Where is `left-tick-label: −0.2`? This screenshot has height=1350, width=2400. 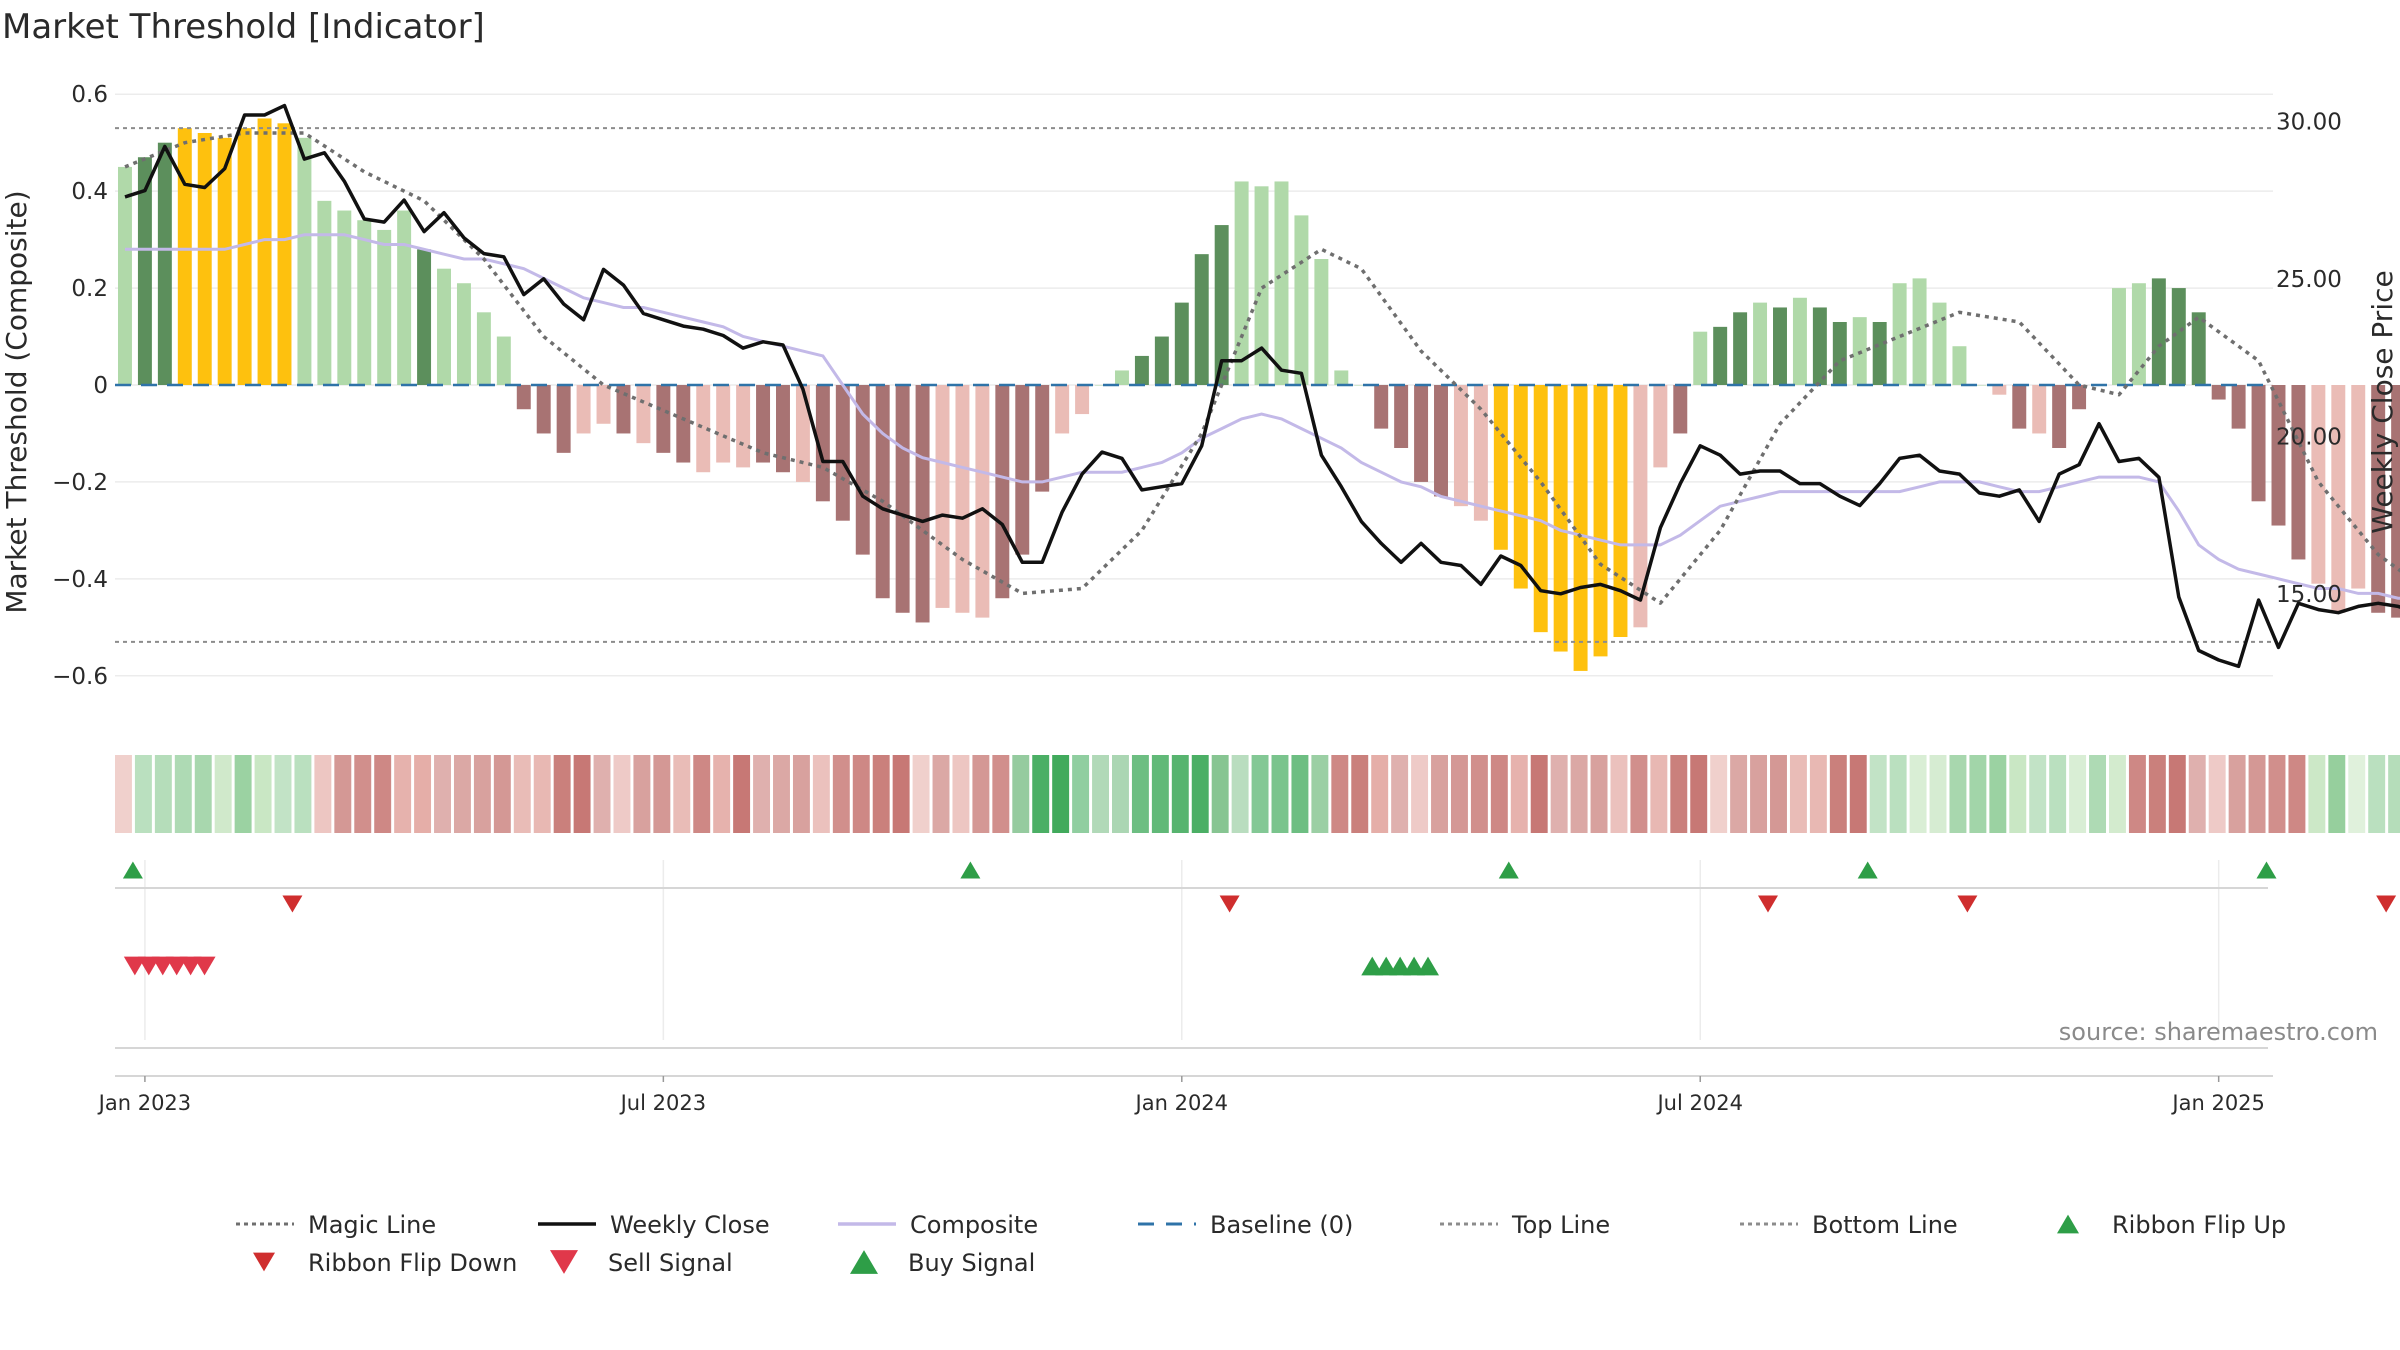
left-tick-label: −0.2 is located at coordinates (80, 483).